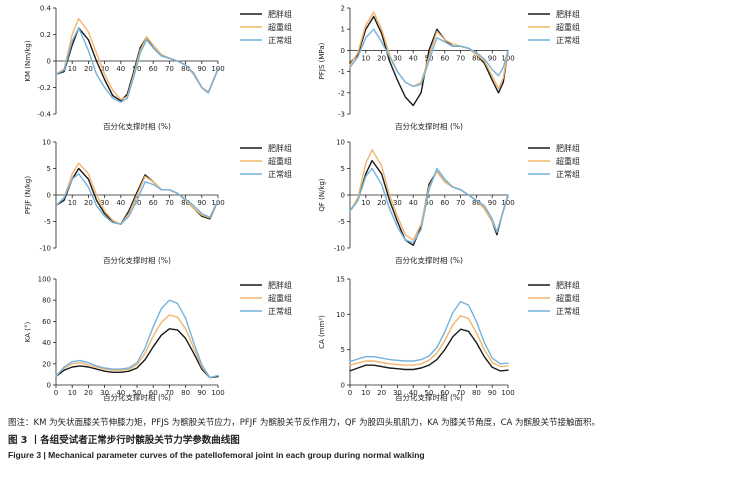 The image size is (740, 483). I want to click on y-tick-label: -3, so click(341, 115).